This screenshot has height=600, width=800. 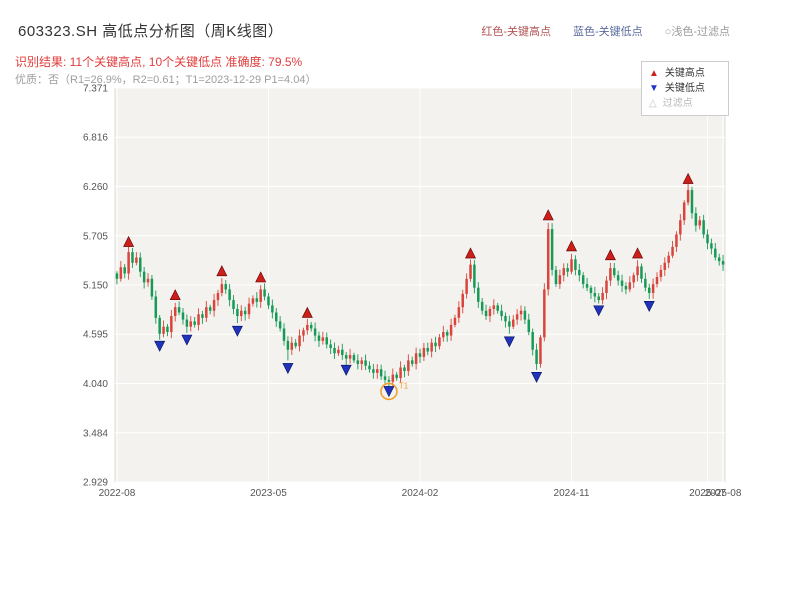 I want to click on svg-text: 2025-07, so click(x=707, y=493).